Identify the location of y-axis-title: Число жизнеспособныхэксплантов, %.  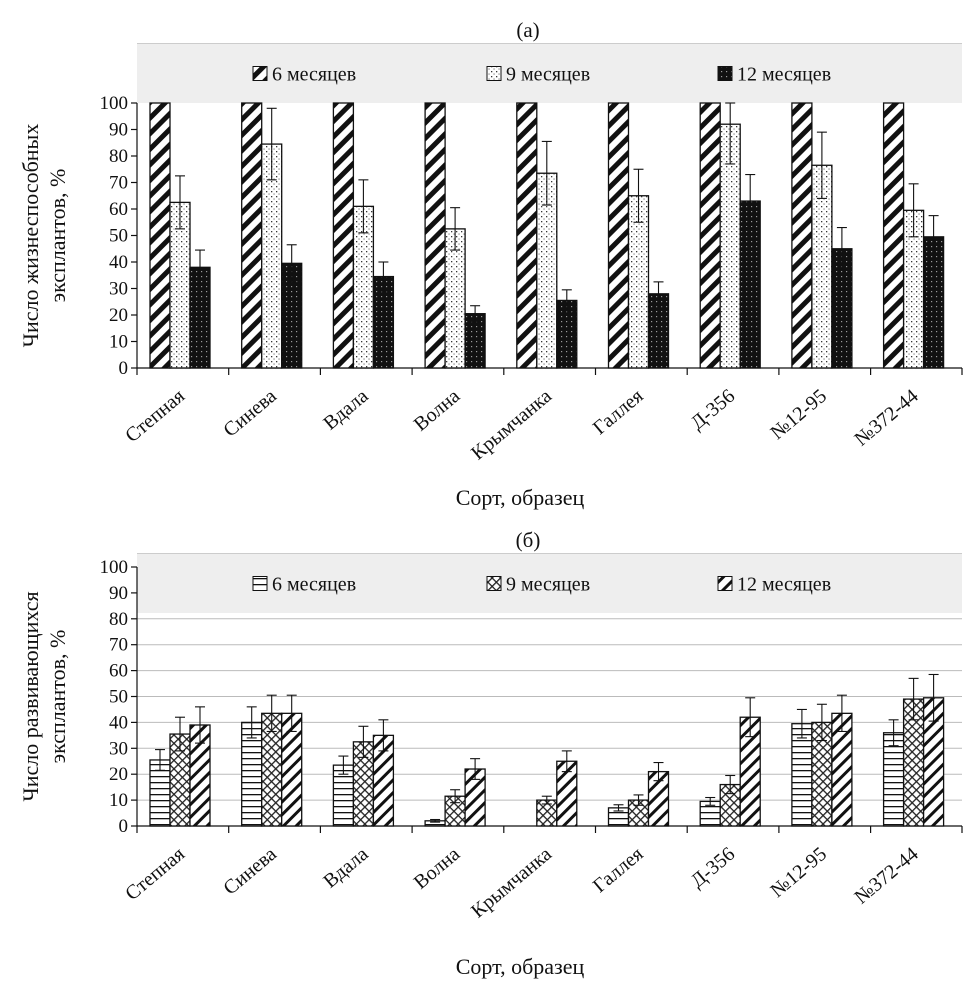
(44, 236).